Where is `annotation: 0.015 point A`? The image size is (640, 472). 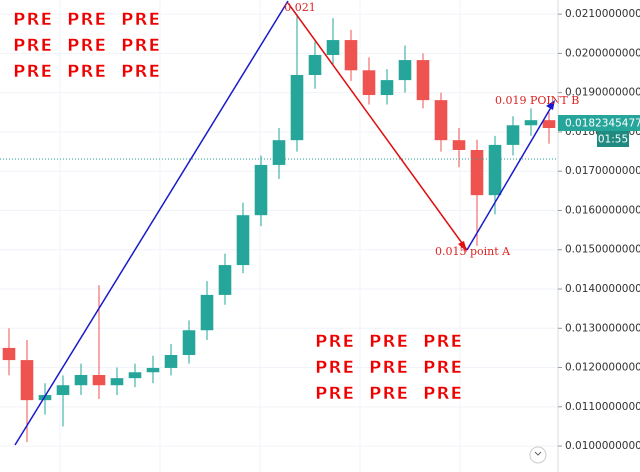 annotation: 0.015 point A is located at coordinates (473, 251).